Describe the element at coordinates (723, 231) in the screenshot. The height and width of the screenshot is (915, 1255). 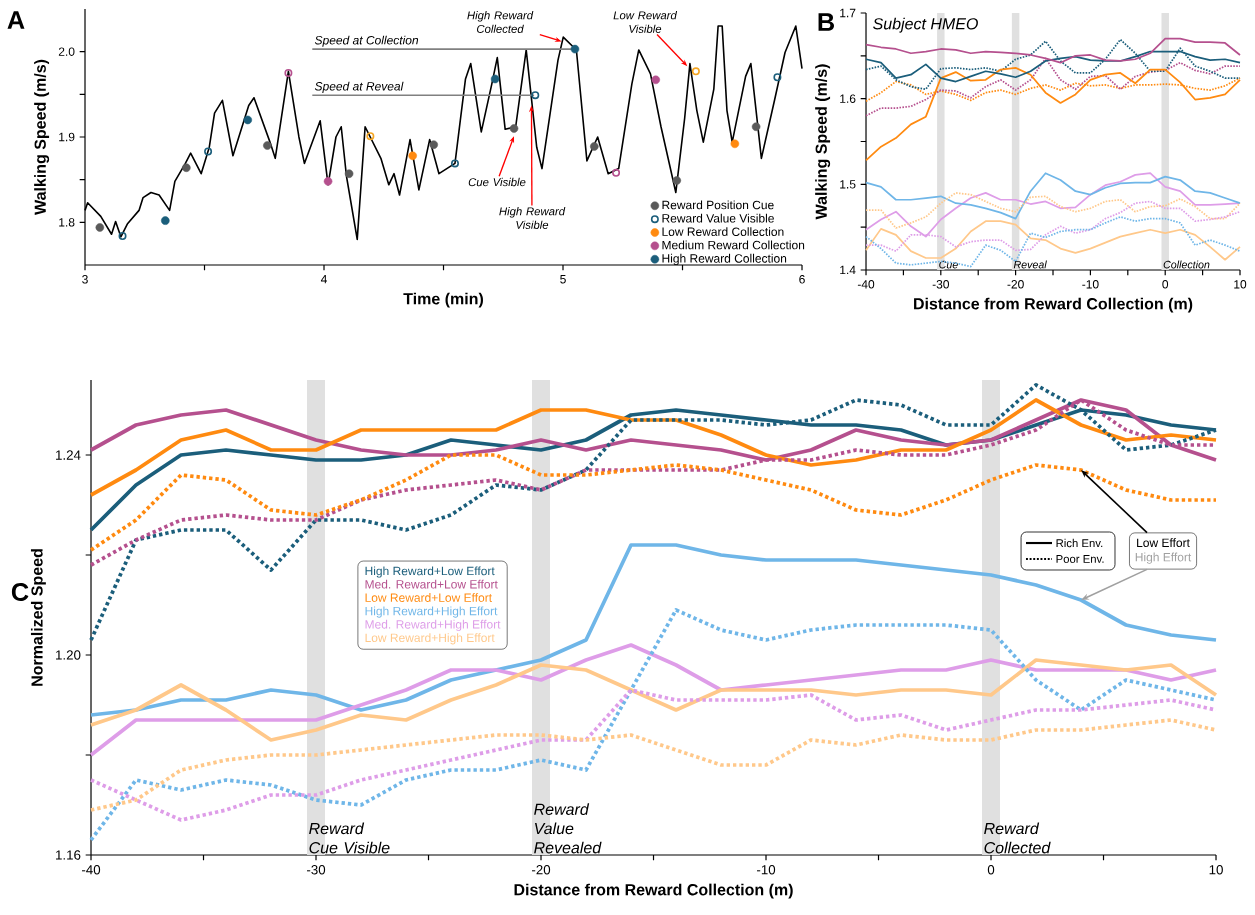
I see `legend-label: Low Reward Collection` at that location.